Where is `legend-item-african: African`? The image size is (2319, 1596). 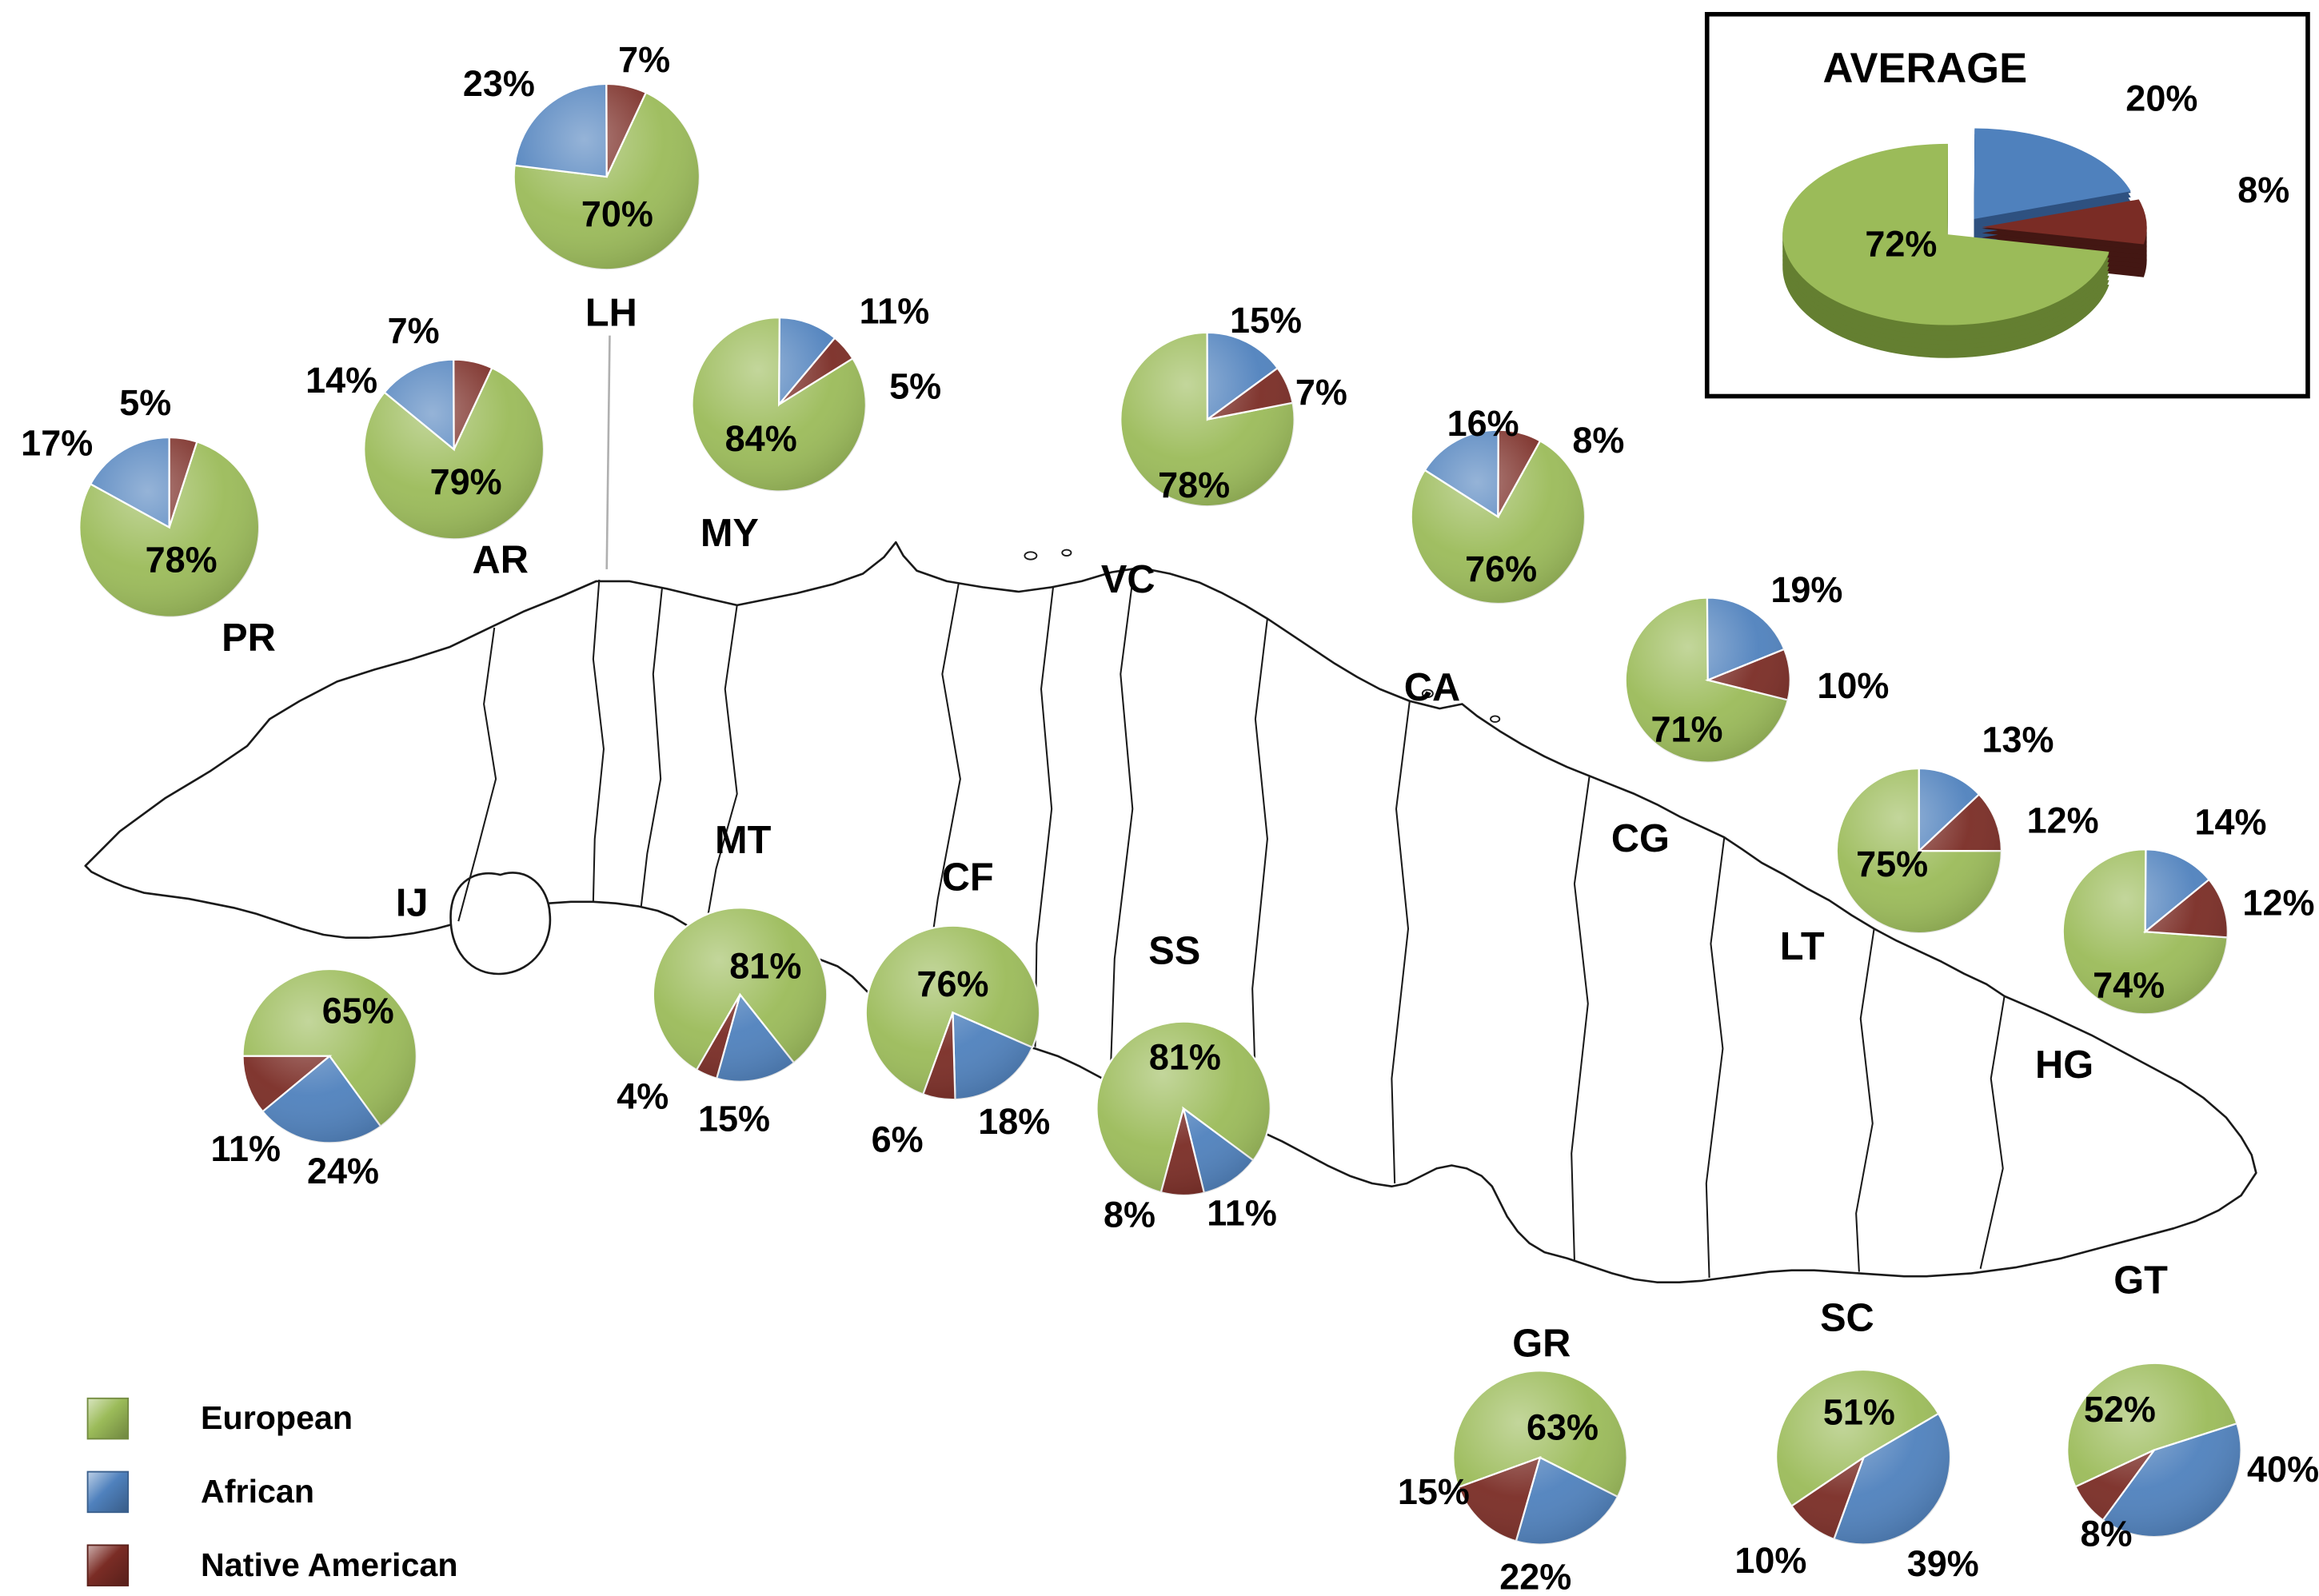
legend-item-african: African is located at coordinates (272, 1492).